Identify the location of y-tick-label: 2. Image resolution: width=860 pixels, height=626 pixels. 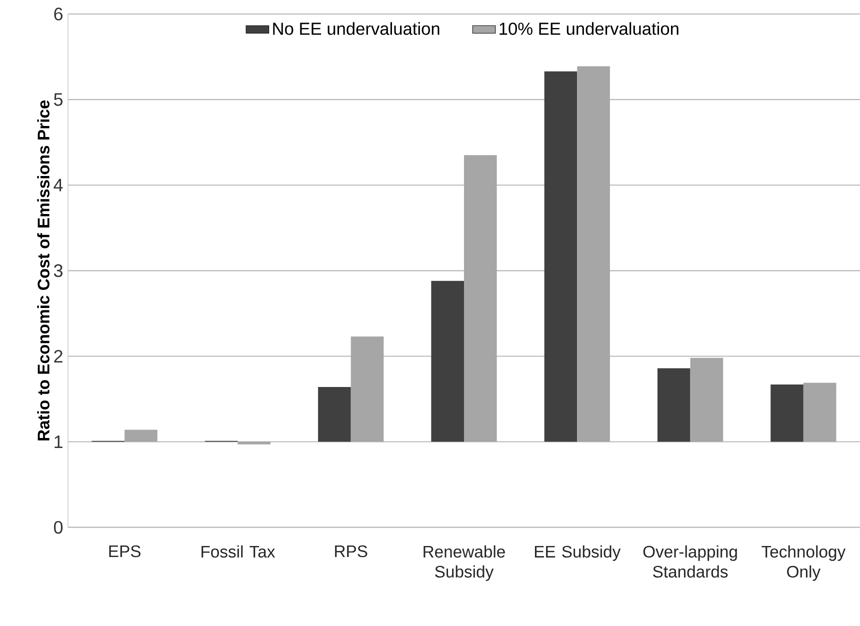
(58, 356).